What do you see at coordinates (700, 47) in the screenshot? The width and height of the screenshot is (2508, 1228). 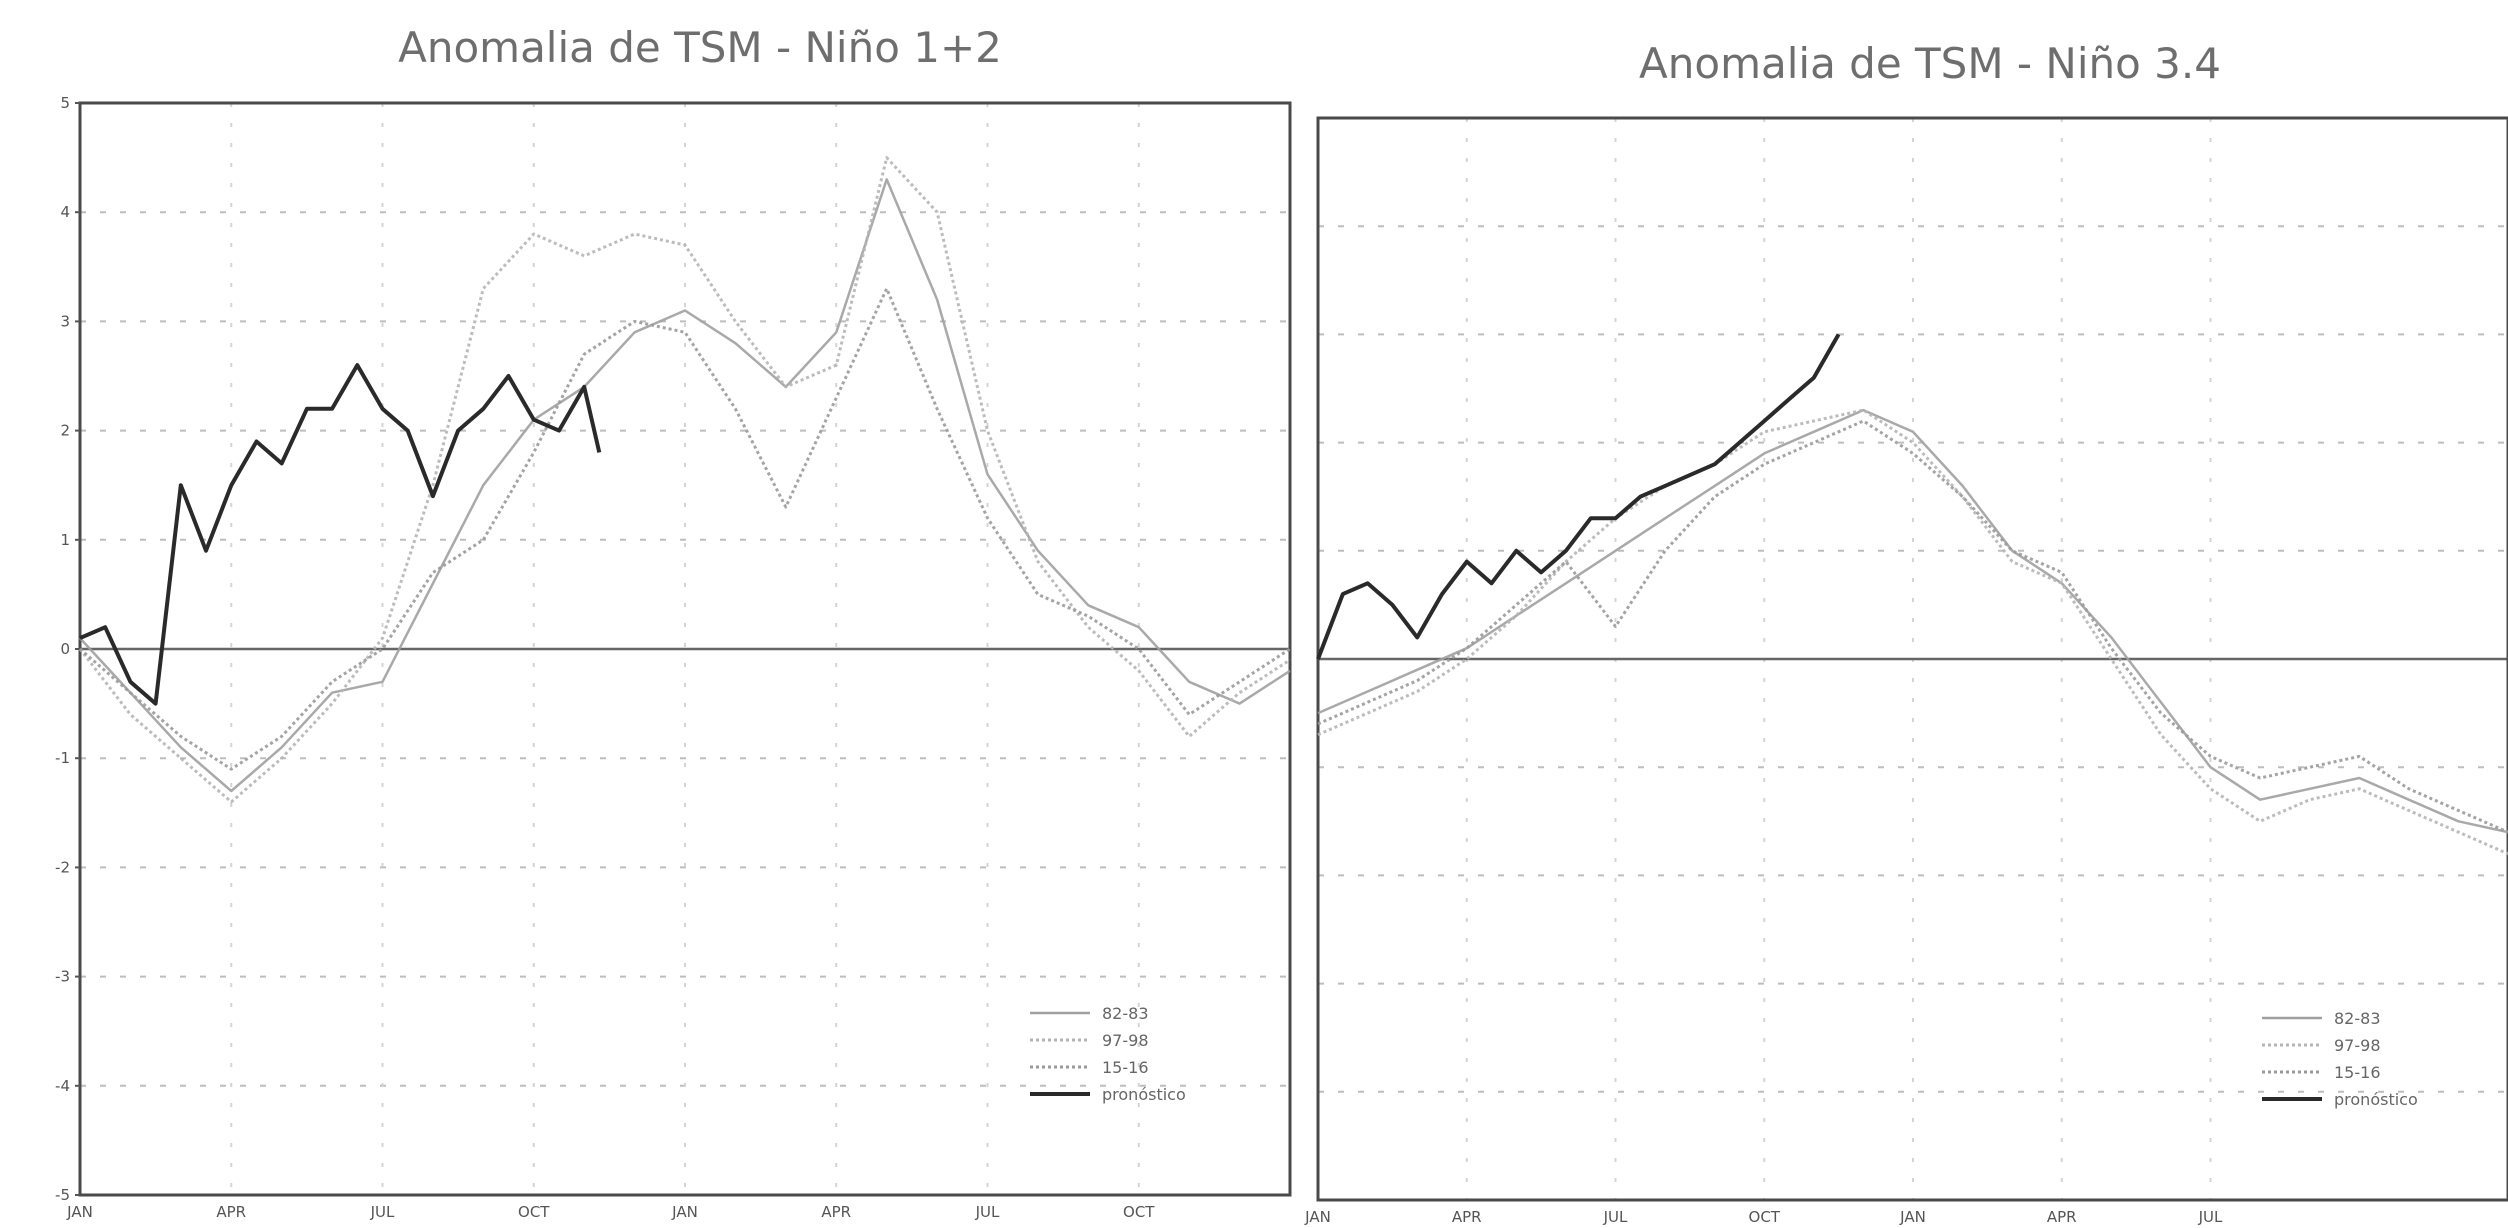 I see `chart-title: Anomalia de TSM - Niño 1+2` at bounding box center [700, 47].